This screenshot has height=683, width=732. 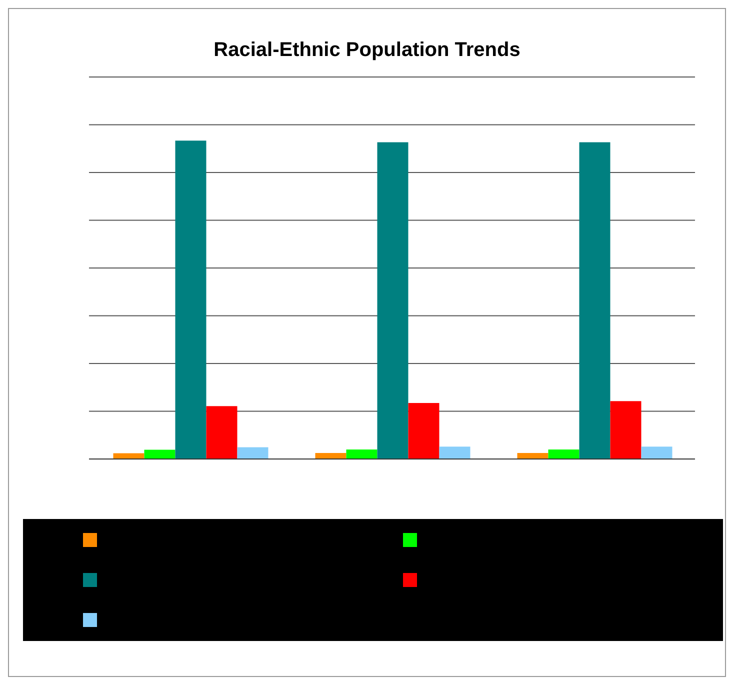 I want to click on chart-title: Racial-Ethnic Population Trends, so click(x=367, y=50).